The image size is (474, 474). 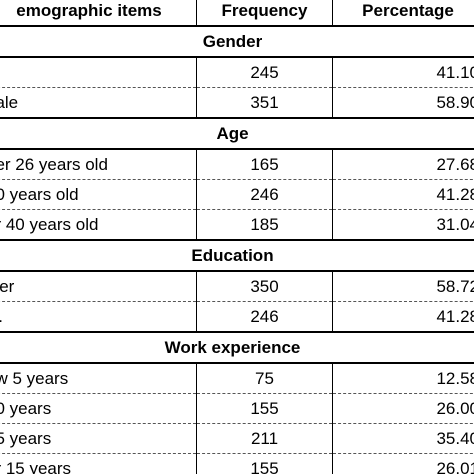 I want to click on row-percentage: 58.90, so click(x=403, y=103).